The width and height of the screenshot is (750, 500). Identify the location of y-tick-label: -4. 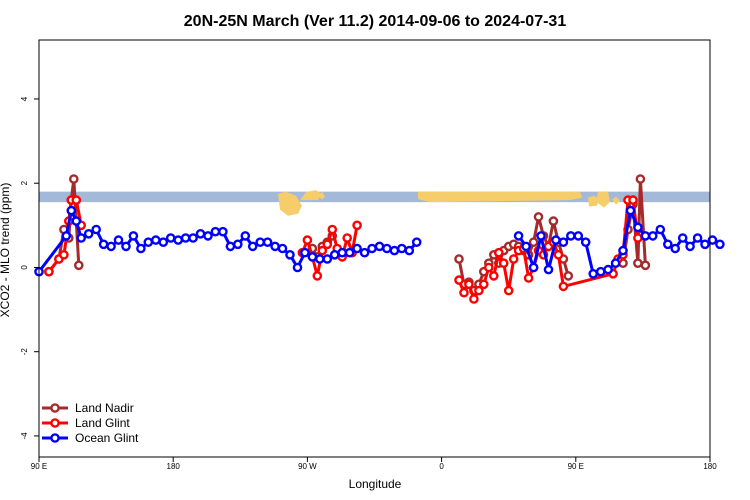
(24, 436).